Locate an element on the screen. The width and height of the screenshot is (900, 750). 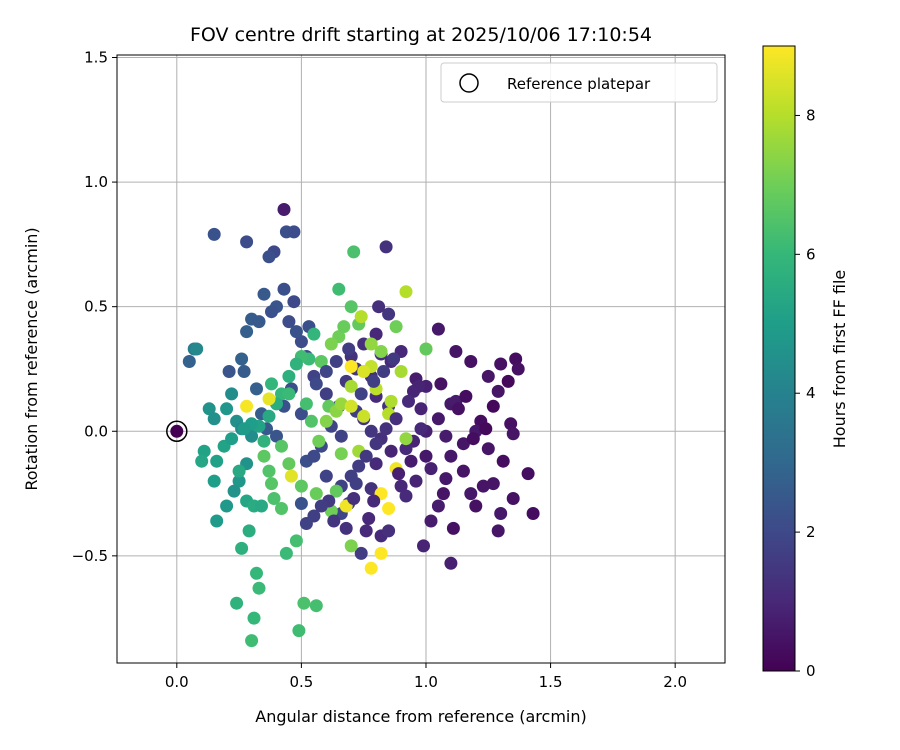
legend-marker-ring is located at coordinates (469, 83).